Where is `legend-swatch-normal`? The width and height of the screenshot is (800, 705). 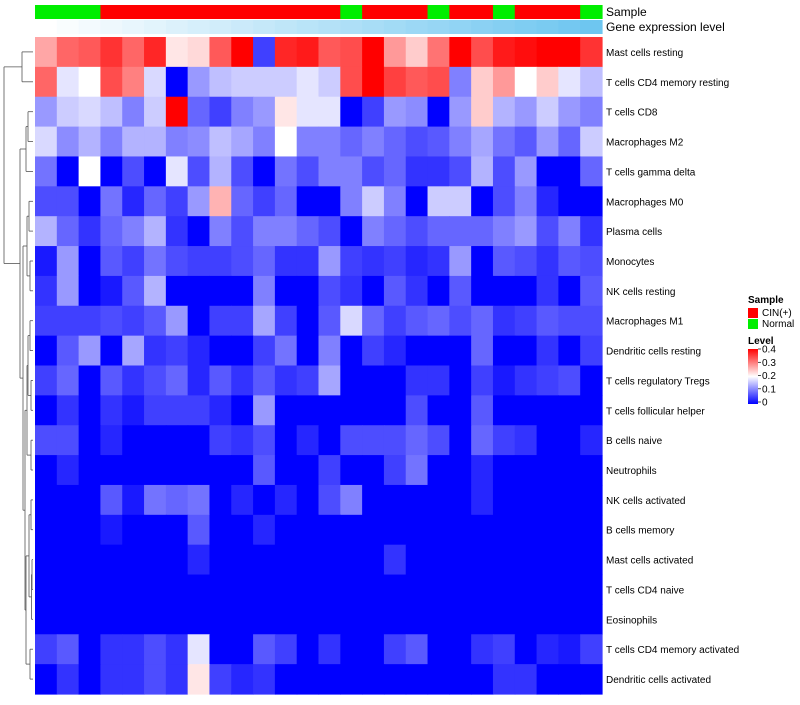
legend-swatch-normal is located at coordinates (753, 324).